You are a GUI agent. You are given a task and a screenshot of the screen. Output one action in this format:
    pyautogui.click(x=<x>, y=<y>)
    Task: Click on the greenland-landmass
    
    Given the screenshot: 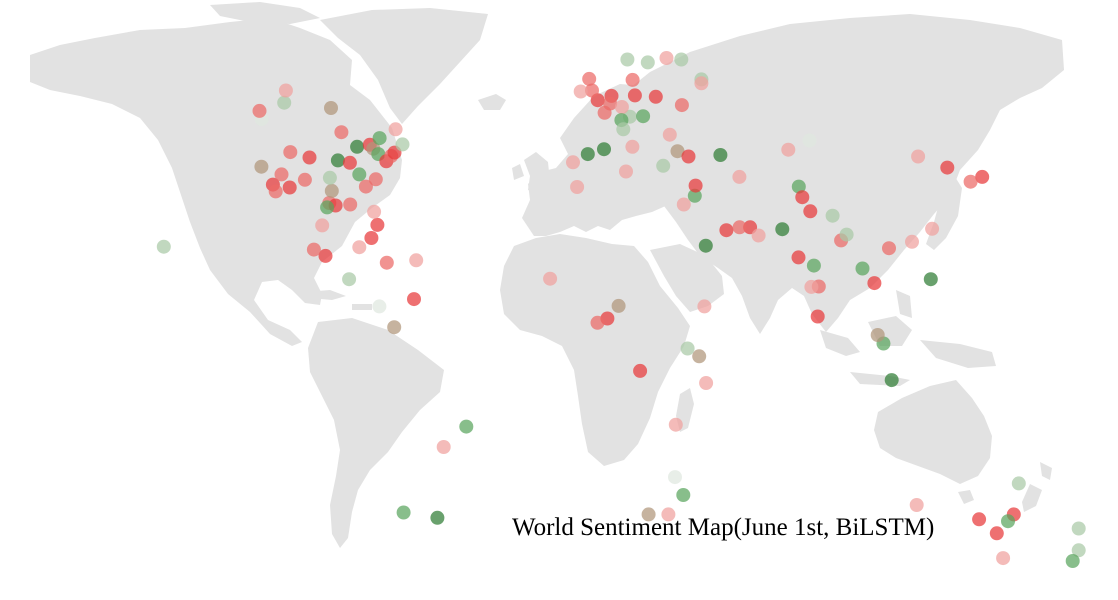 What is the action you would take?
    pyautogui.click(x=404, y=66)
    